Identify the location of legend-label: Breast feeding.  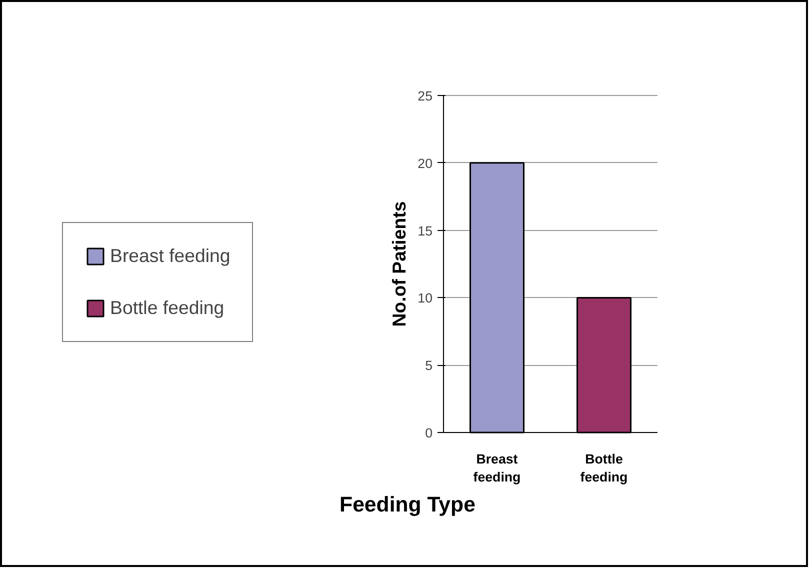
(170, 256).